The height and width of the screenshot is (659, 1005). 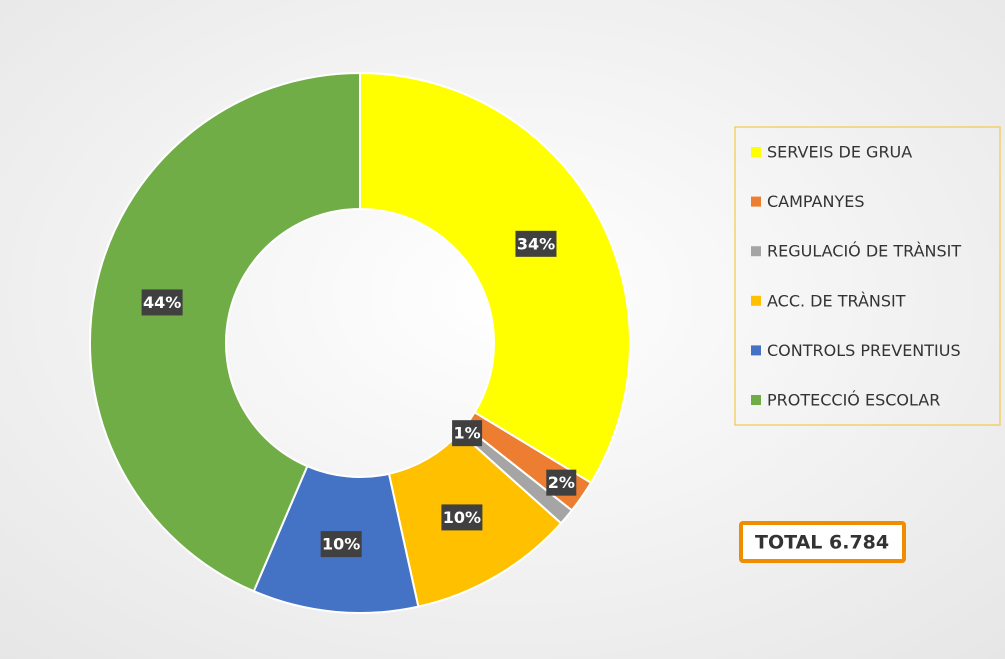 I want to click on value-label: 1%, so click(x=467, y=433).